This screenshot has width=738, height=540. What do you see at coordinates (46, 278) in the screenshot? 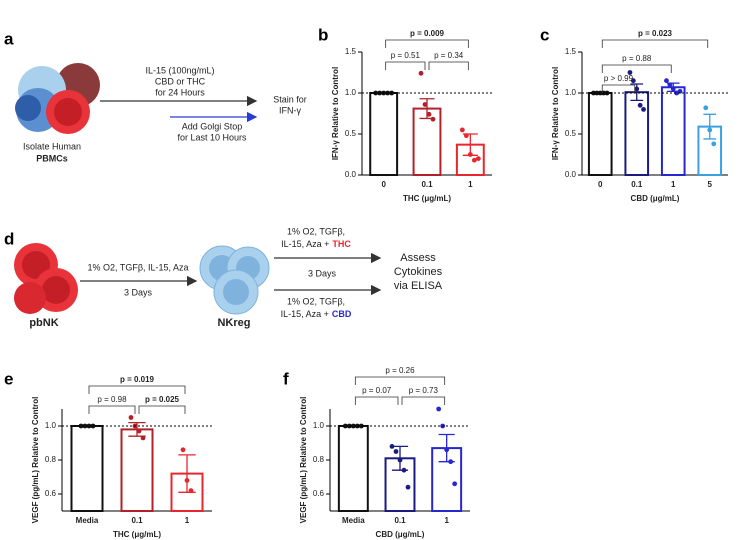
I see `pbnk-cells` at bounding box center [46, 278].